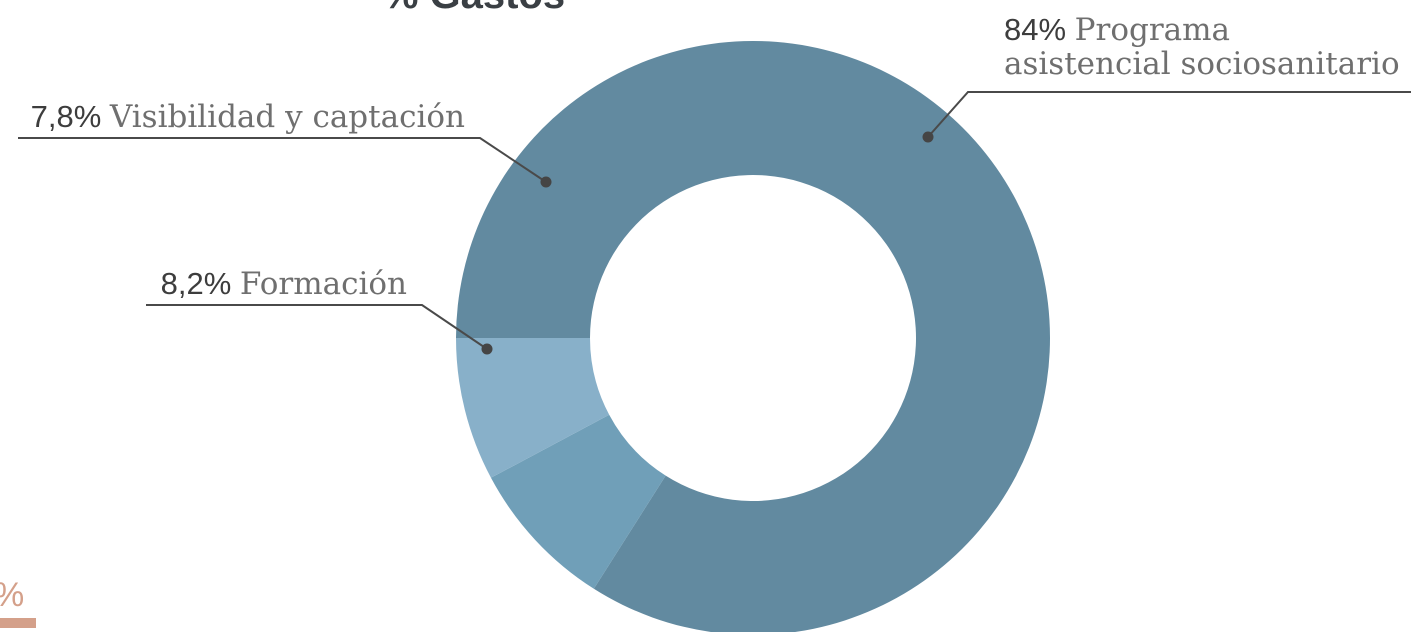 This screenshot has height=632, width=1411. I want to click on corner-accent-bar, so click(18, 623).